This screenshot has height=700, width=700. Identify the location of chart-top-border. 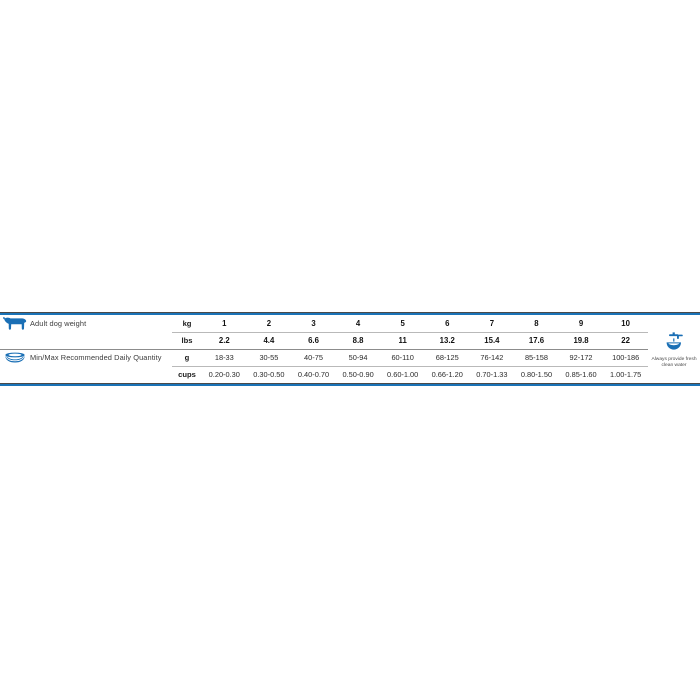
(350, 313).